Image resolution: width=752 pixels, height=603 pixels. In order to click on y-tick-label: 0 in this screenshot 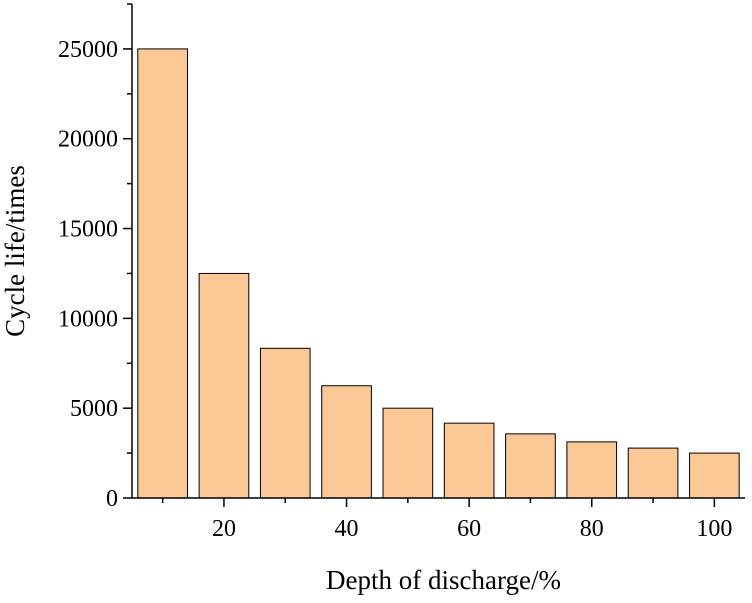, I will do `click(112, 499)`.